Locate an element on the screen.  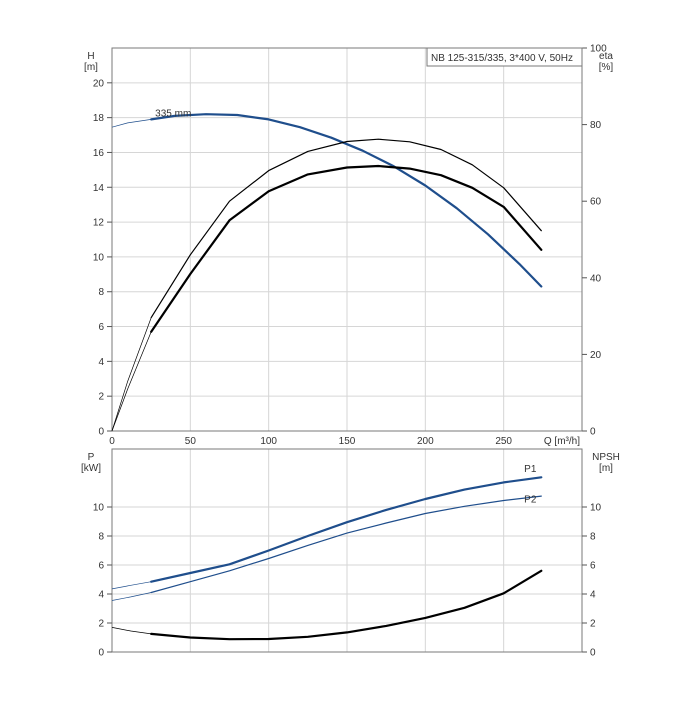
bottom-left-tick-label: 10 is located at coordinates (99, 508).